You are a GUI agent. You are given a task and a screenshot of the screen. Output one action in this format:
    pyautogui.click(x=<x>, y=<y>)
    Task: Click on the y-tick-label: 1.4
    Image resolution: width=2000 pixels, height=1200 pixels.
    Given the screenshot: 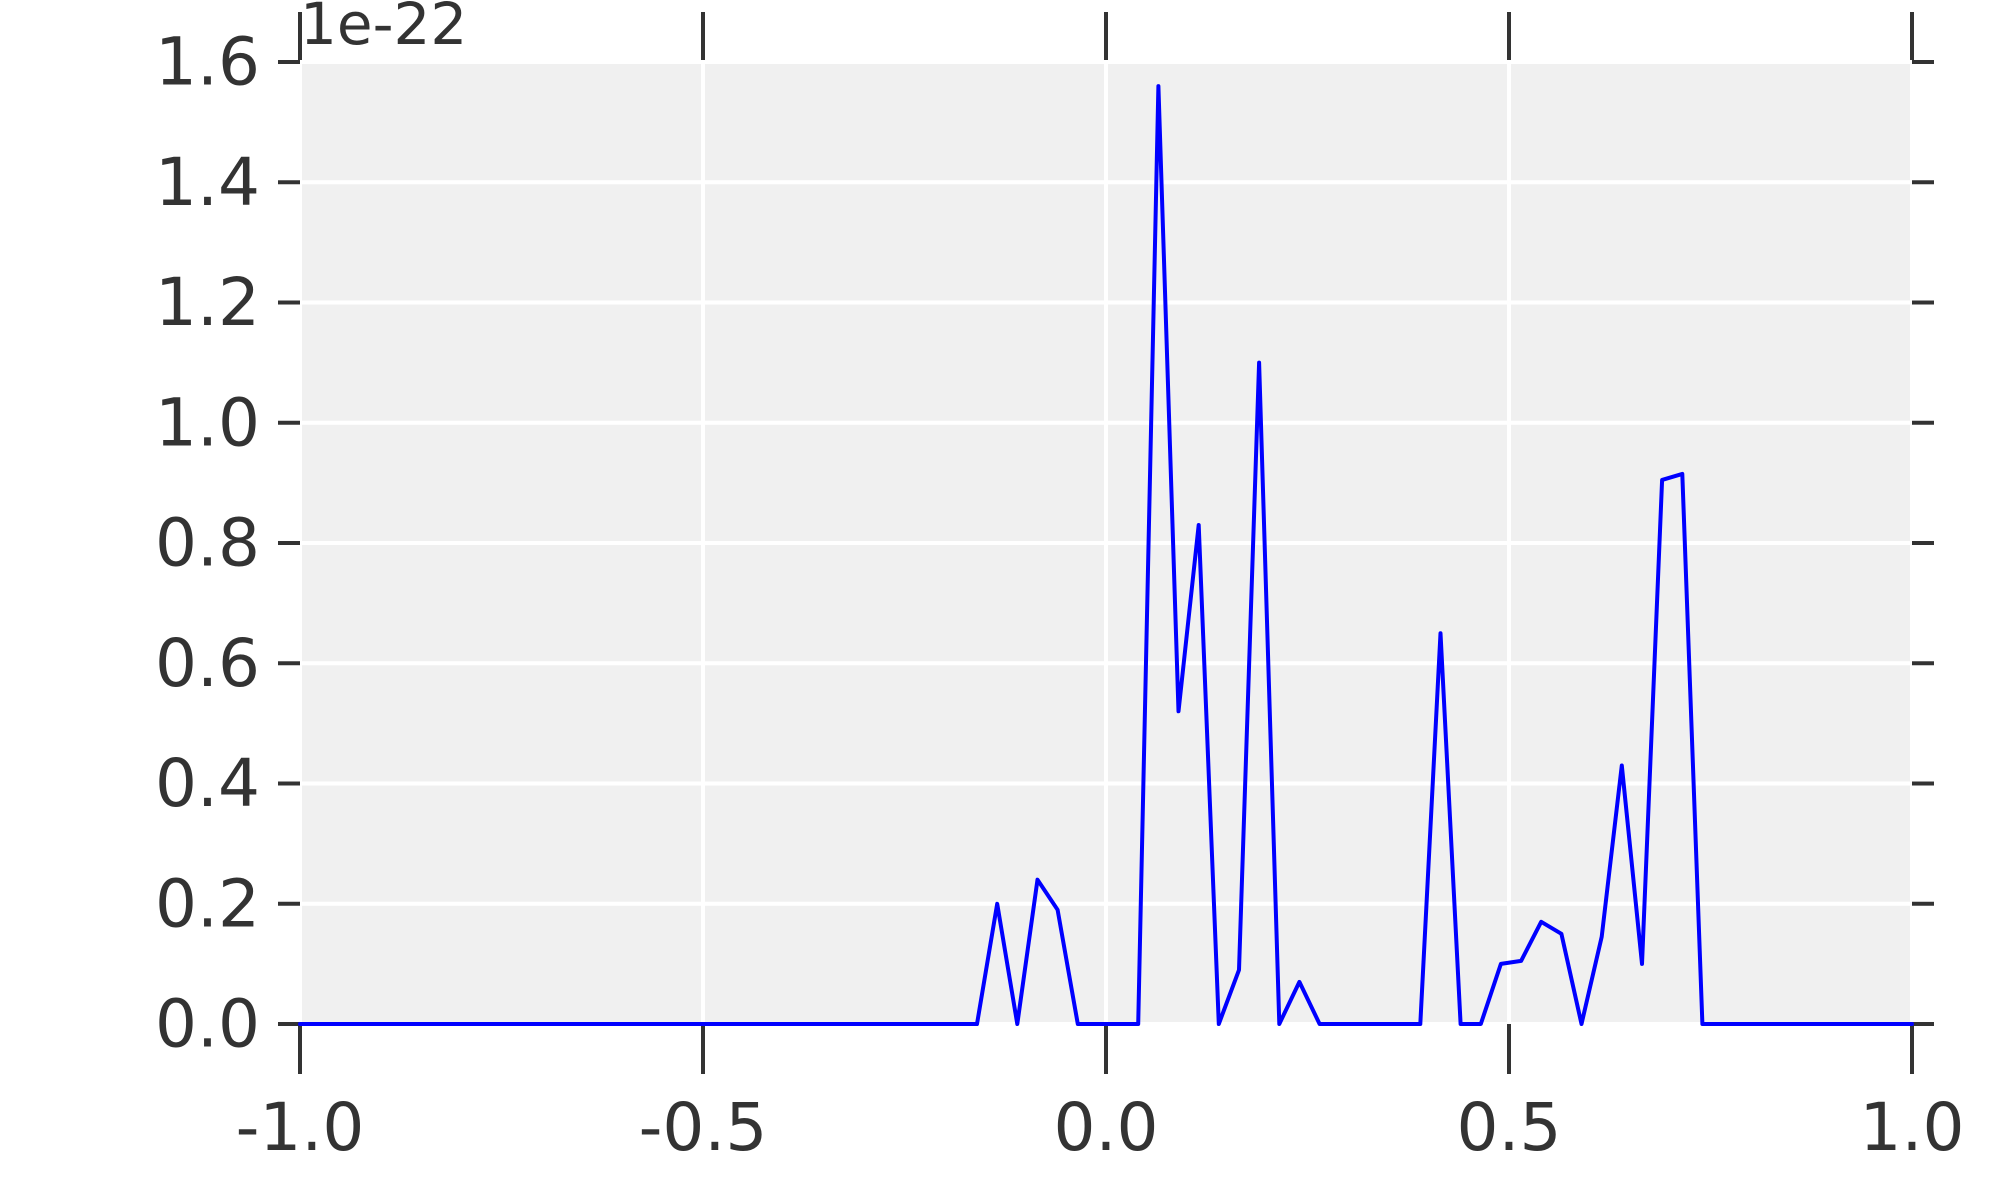 What is the action you would take?
    pyautogui.click(x=207, y=182)
    